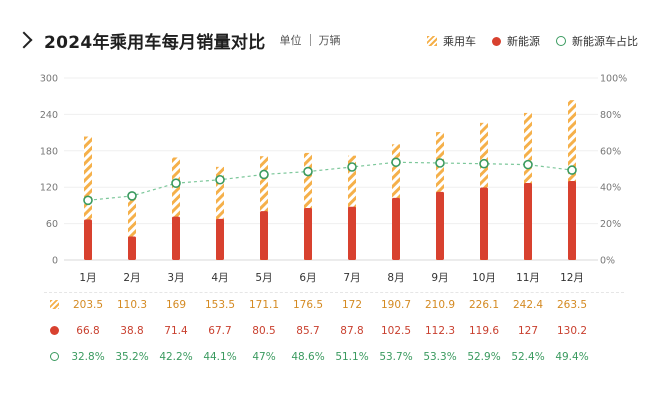 The width and height of the screenshot is (660, 407). Describe the element at coordinates (132, 357) in the screenshot. I see `cell-share: 35.2%` at that location.